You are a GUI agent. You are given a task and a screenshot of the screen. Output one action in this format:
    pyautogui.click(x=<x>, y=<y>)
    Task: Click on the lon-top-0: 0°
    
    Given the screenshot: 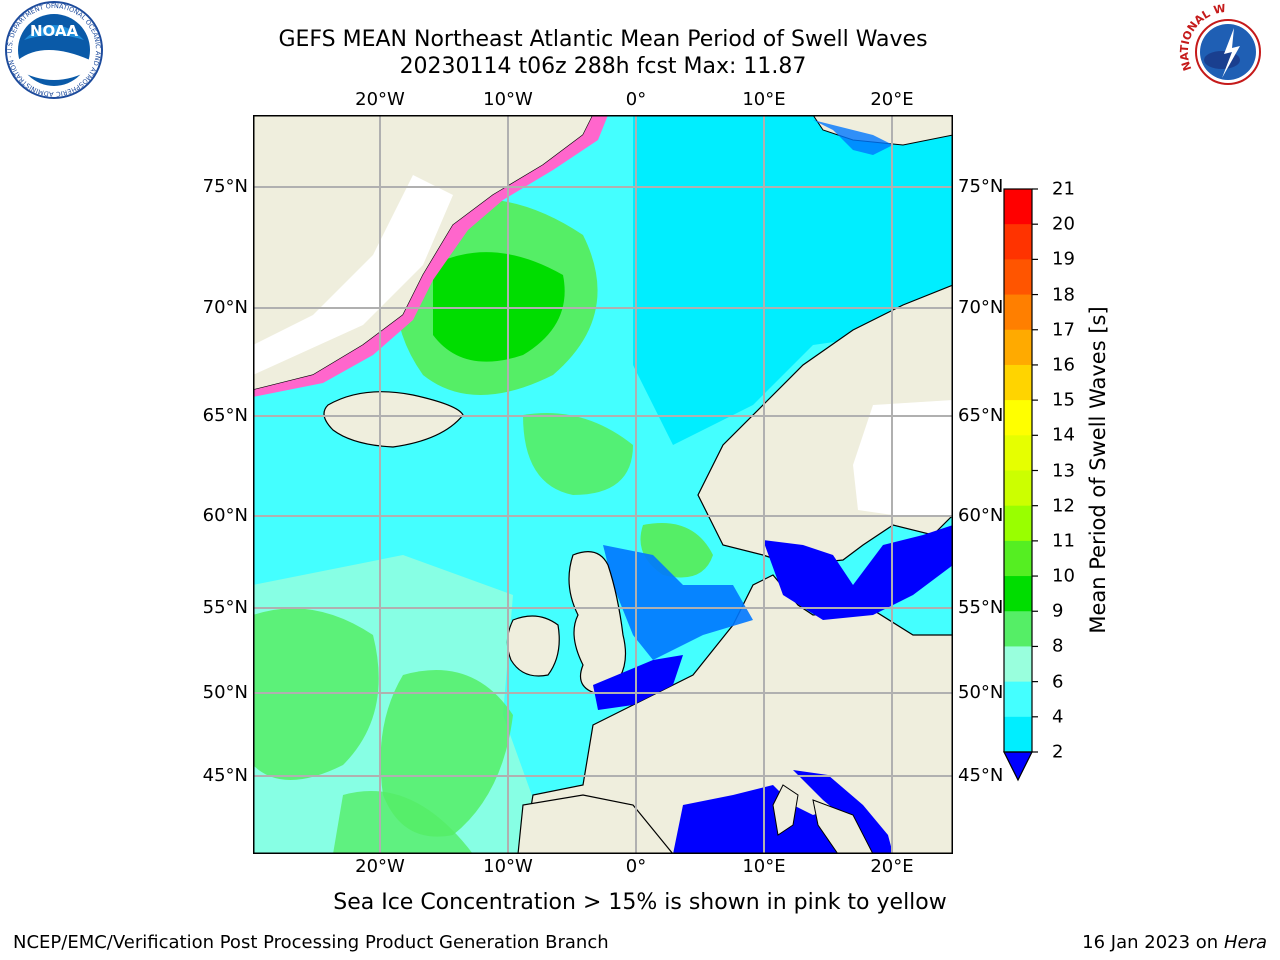 What is the action you would take?
    pyautogui.click(x=636, y=99)
    